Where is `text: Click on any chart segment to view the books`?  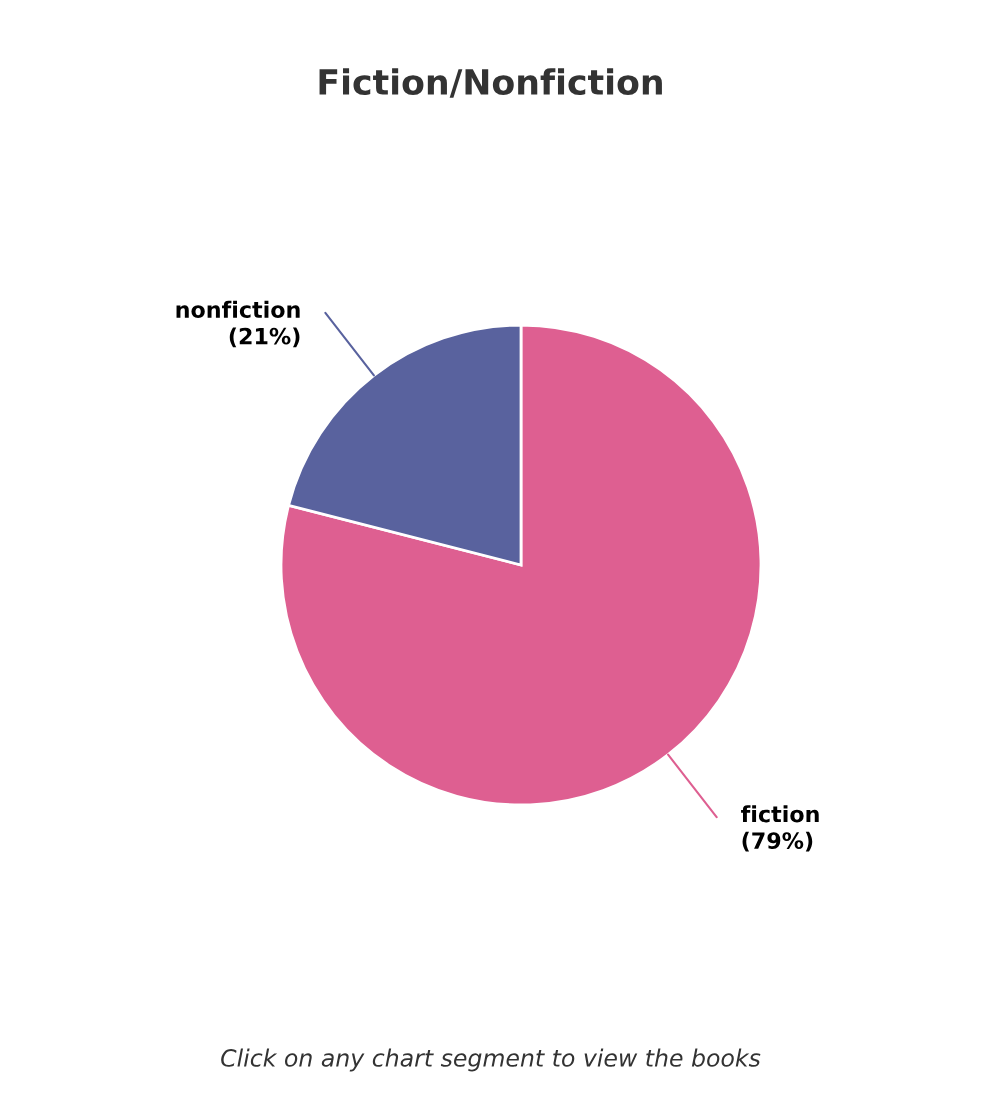 text: Click on any chart segment to view the books is located at coordinates (491, 1060).